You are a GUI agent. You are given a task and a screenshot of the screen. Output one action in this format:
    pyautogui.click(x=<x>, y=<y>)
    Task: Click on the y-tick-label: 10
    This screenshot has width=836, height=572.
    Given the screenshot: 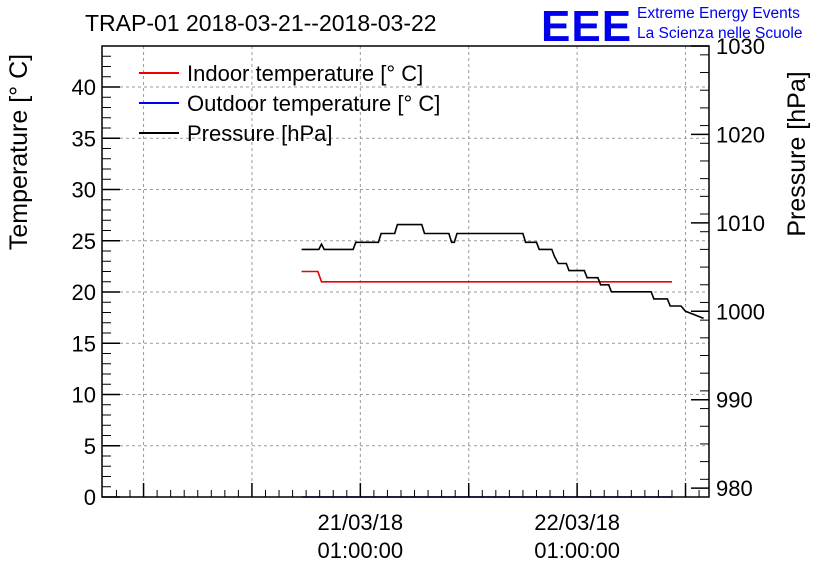 What is the action you would take?
    pyautogui.click(x=84, y=395)
    